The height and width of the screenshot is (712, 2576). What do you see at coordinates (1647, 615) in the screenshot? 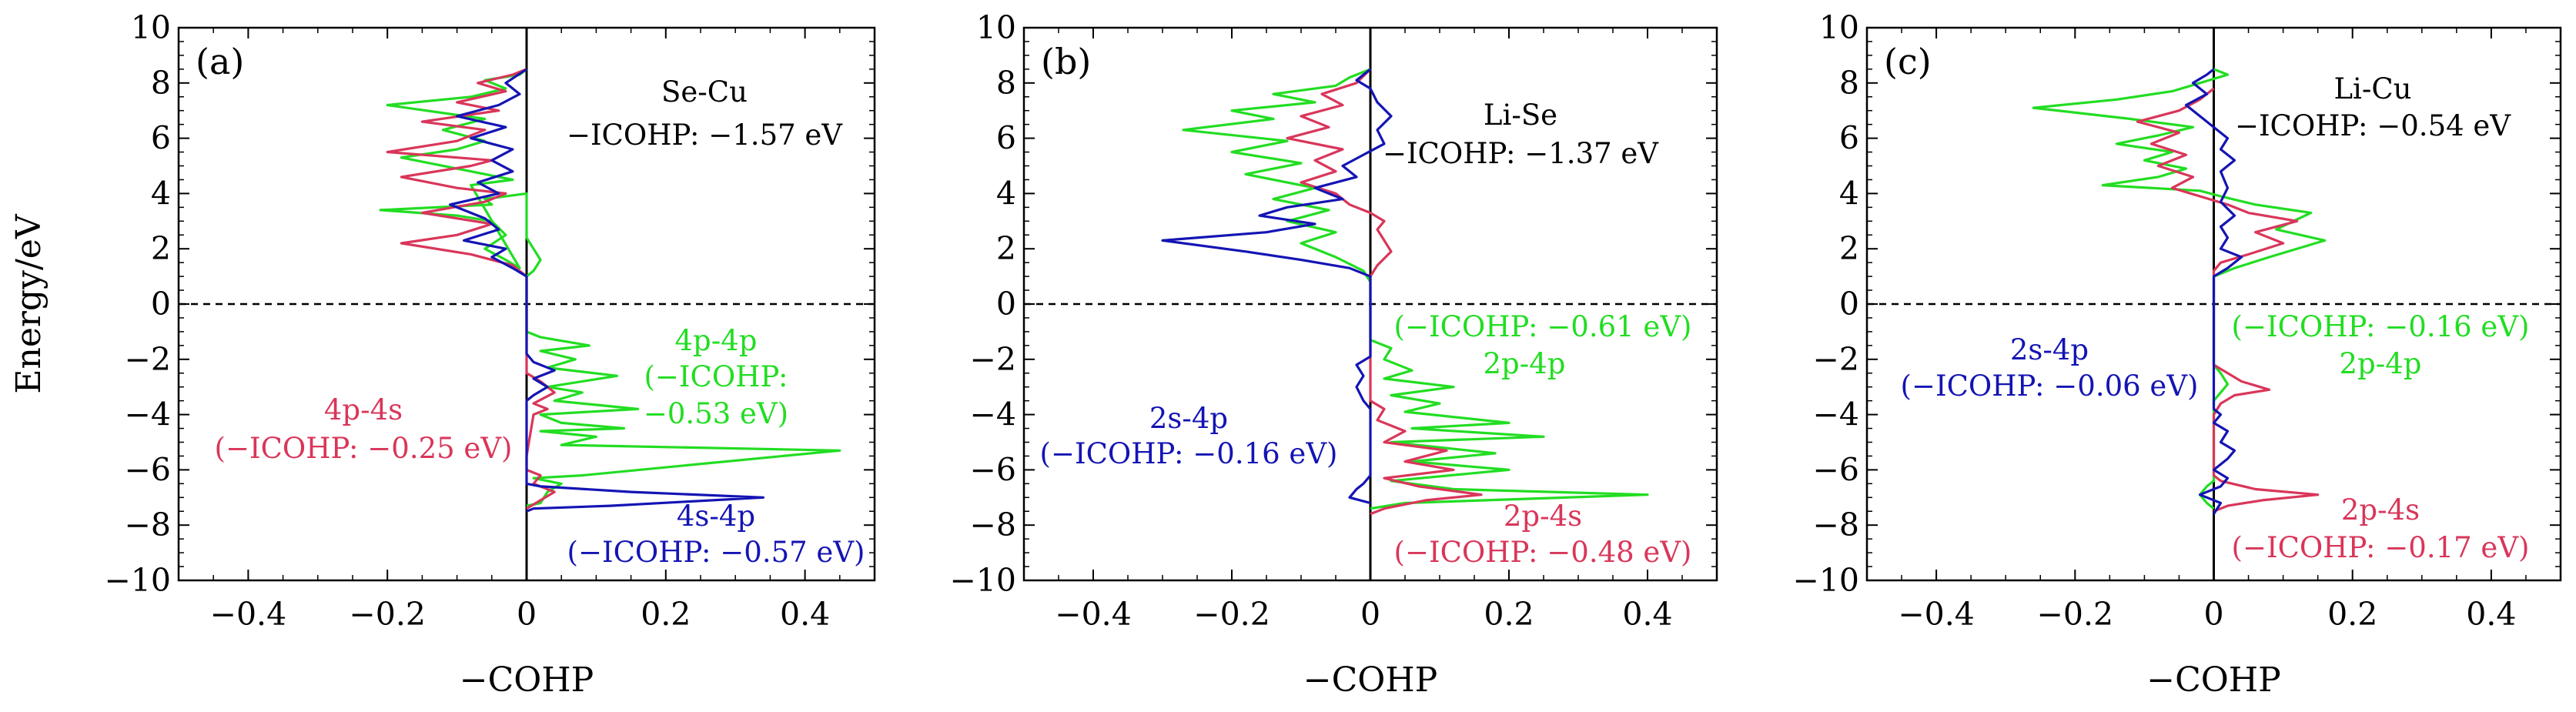
I see `panel-b-xtick-label: 0.4` at bounding box center [1647, 615].